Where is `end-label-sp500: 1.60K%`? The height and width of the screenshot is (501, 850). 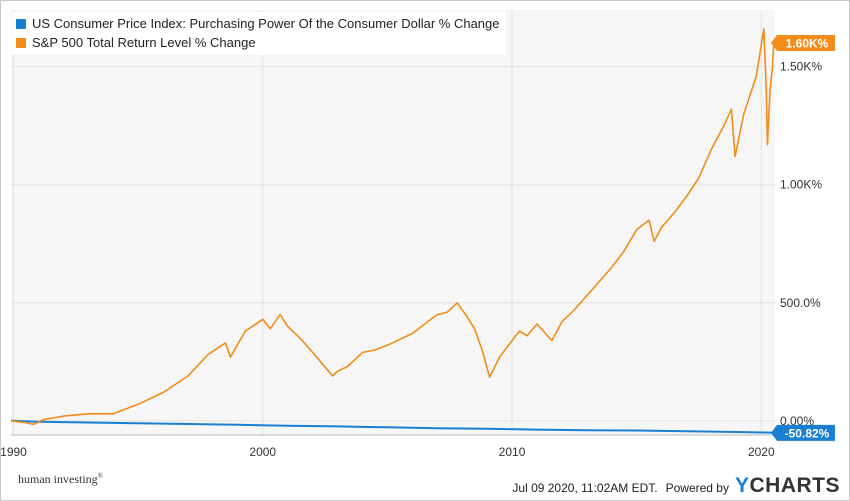 end-label-sp500: 1.60K% is located at coordinates (807, 44).